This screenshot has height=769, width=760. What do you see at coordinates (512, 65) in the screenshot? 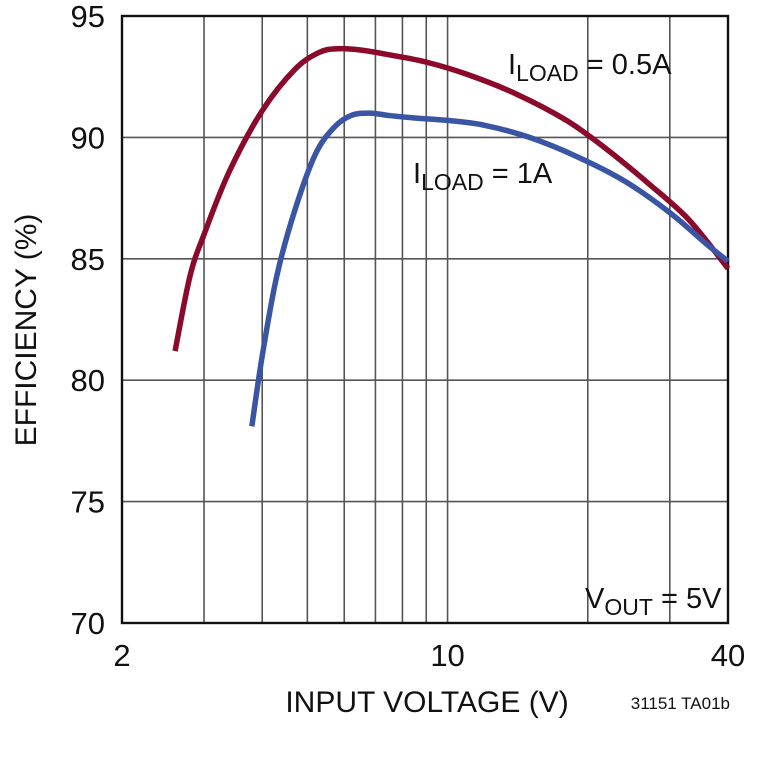
I see `annotation-load-half-main: I` at bounding box center [512, 65].